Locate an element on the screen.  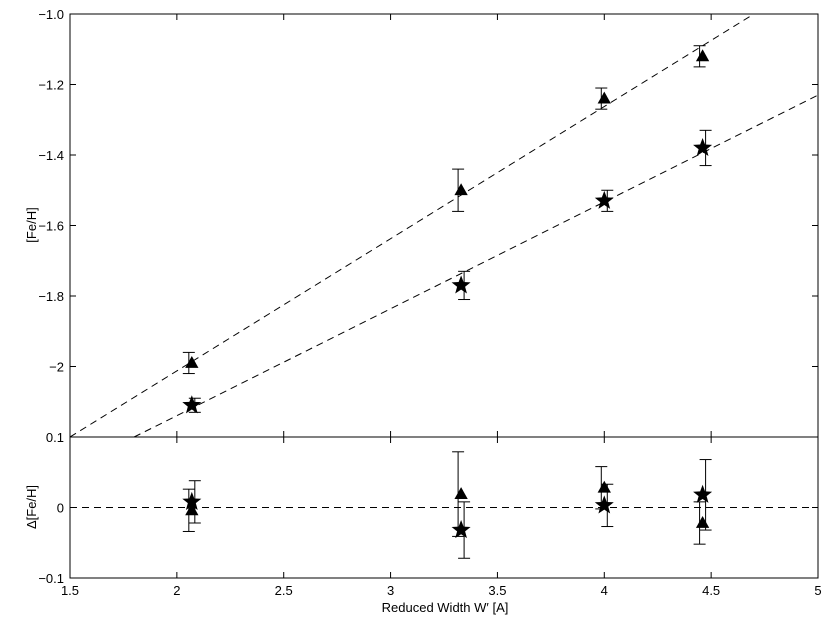
top-y-tick-label: −2 is located at coordinates (56, 367).